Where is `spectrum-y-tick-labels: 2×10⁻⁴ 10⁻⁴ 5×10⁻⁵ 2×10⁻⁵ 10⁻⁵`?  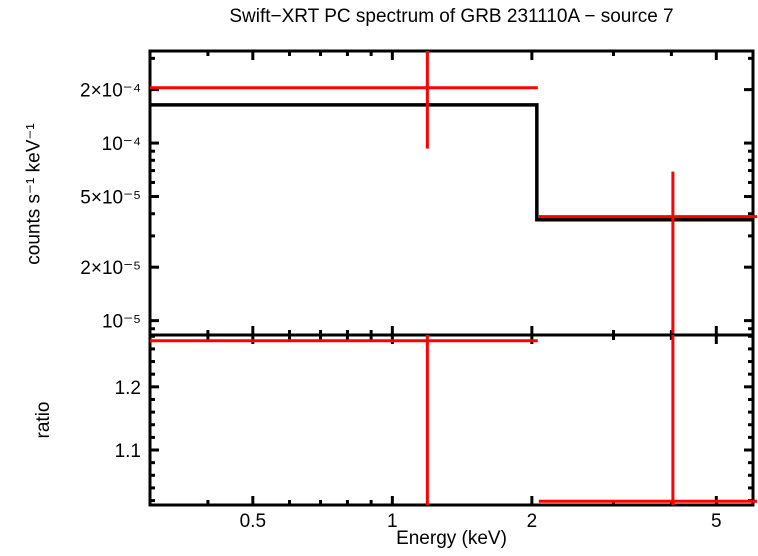 spectrum-y-tick-labels: 2×10⁻⁴ 10⁻⁴ 5×10⁻⁵ 2×10⁻⁵ 10⁻⁵ is located at coordinates (110, 207).